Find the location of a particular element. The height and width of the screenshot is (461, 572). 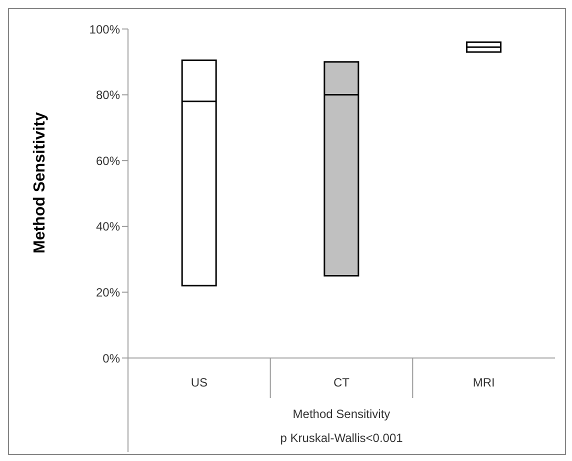

y-tick-label: 80% is located at coordinates (108, 95).